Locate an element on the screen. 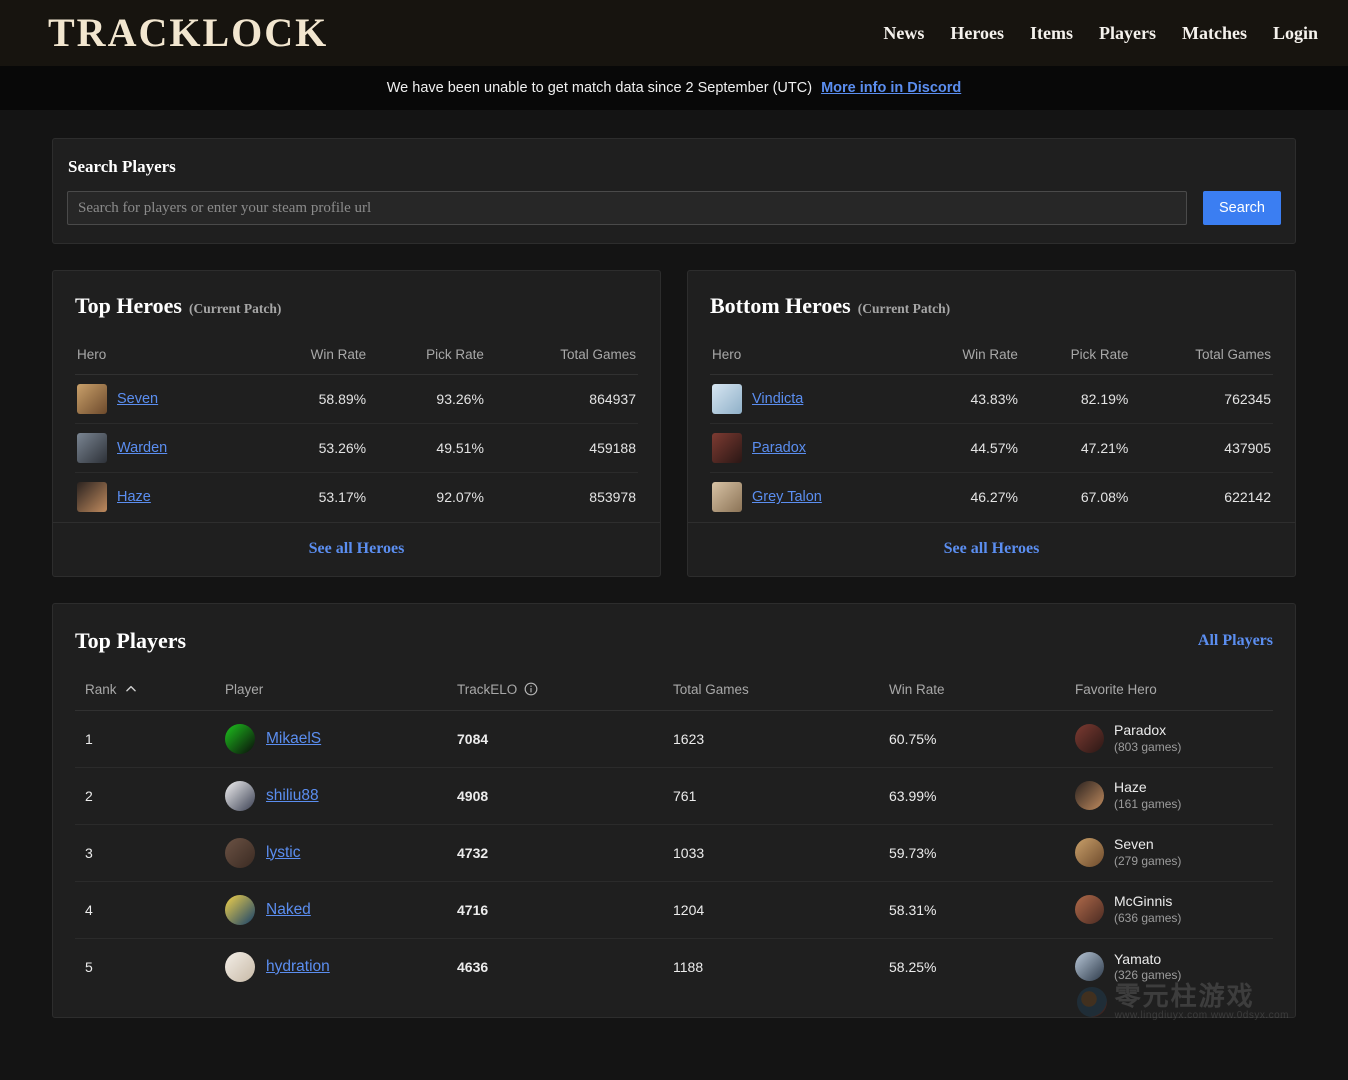 Image resolution: width=1348 pixels, height=1080 pixels. player-link: lystic is located at coordinates (283, 852).